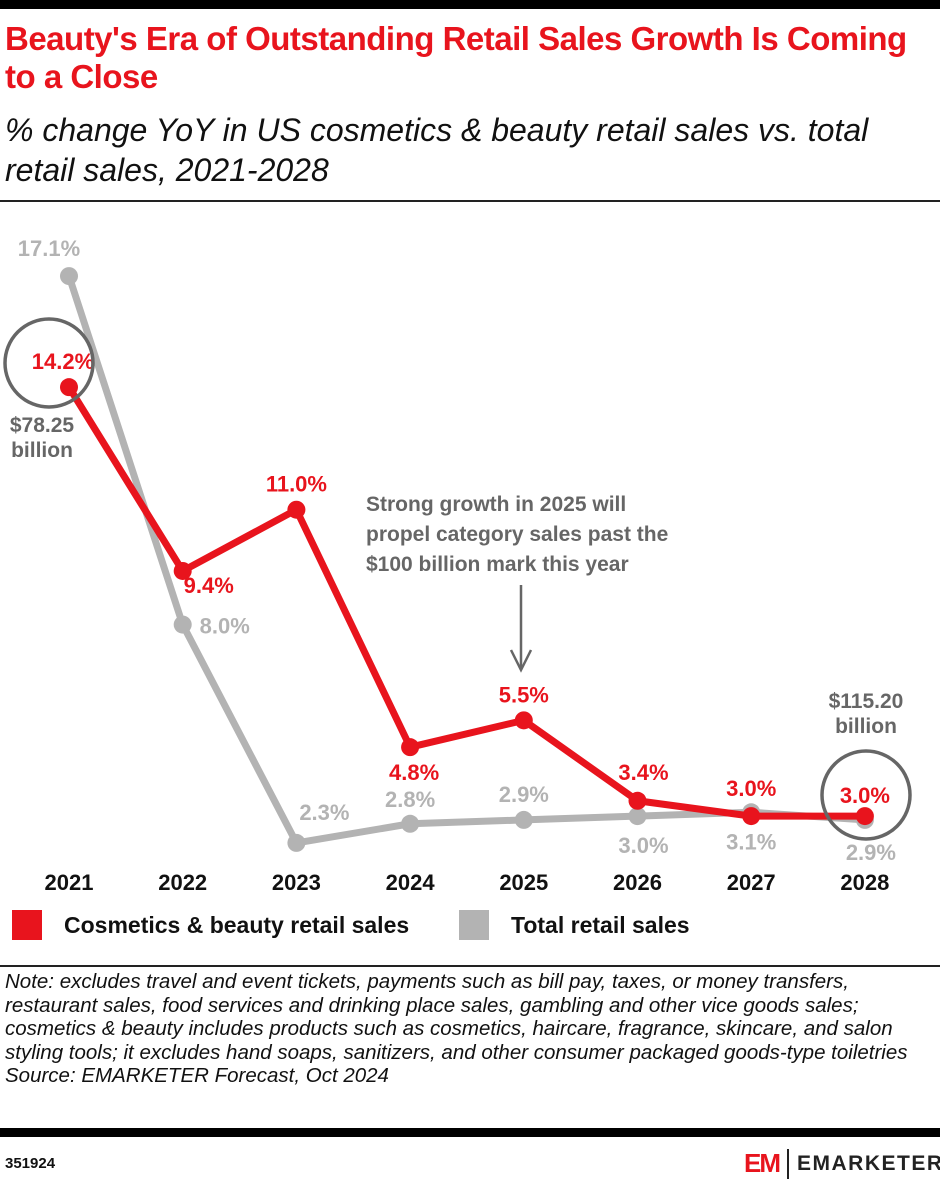 Image resolution: width=940 pixels, height=1182 pixels. What do you see at coordinates (42, 450) in the screenshot?
I see `annotation-2021: billion` at bounding box center [42, 450].